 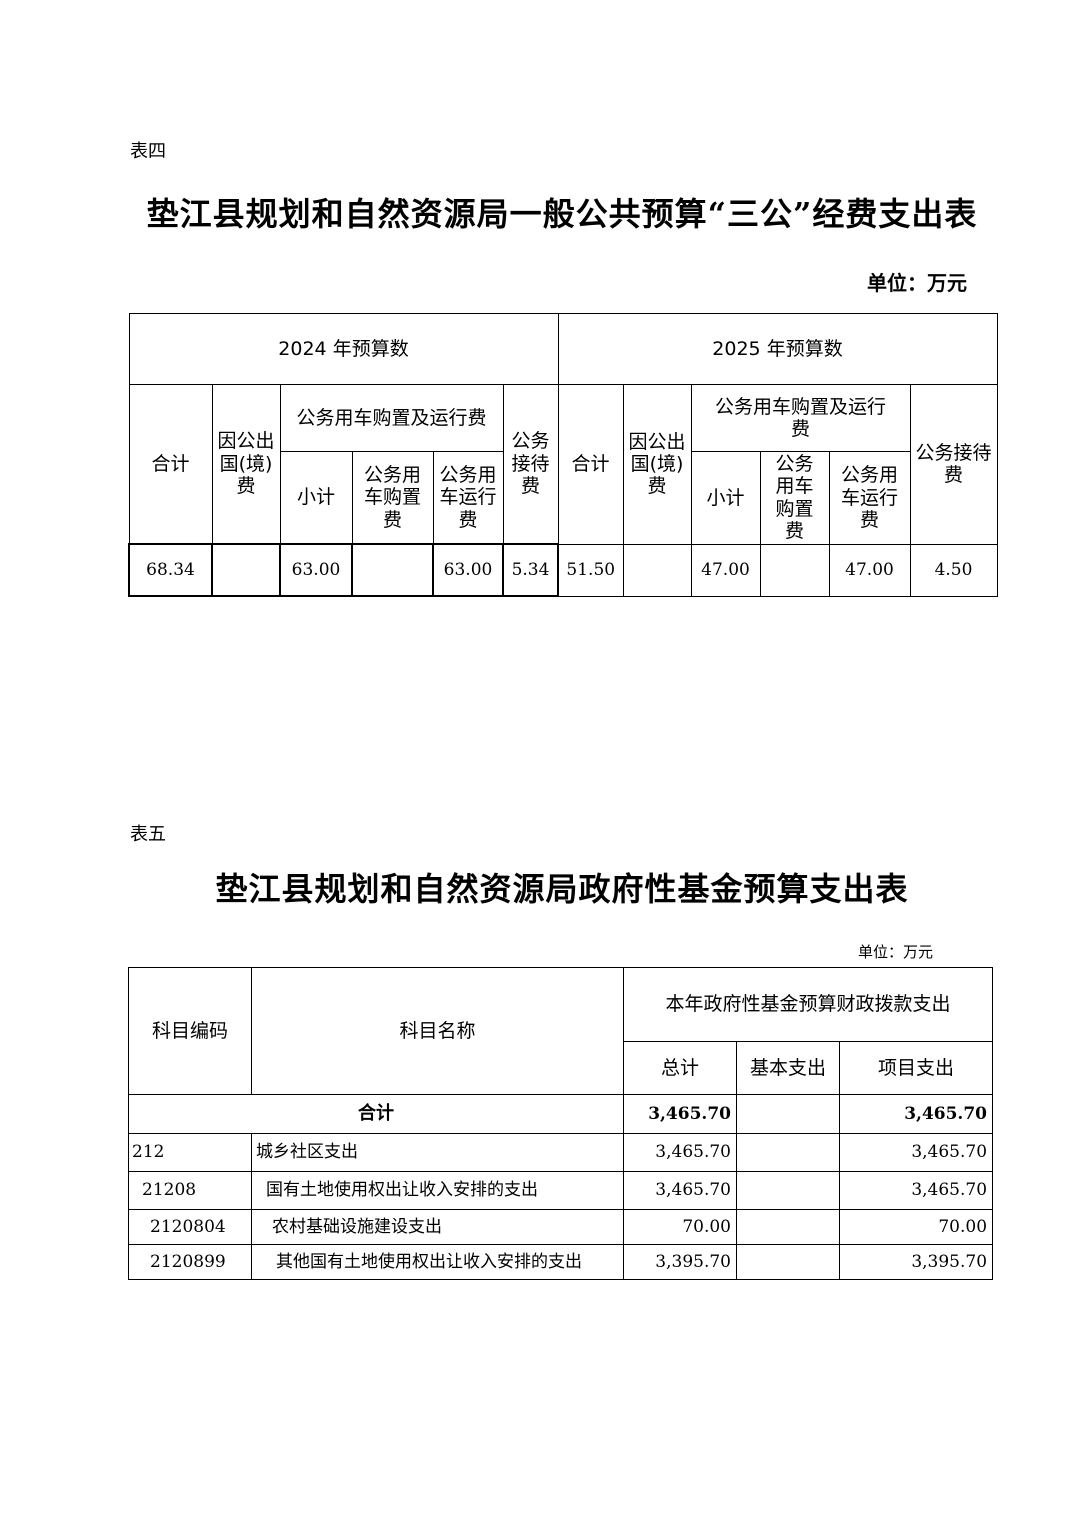 I want to click on col-2025-purchase: 公务用车购置费, so click(x=794, y=498).